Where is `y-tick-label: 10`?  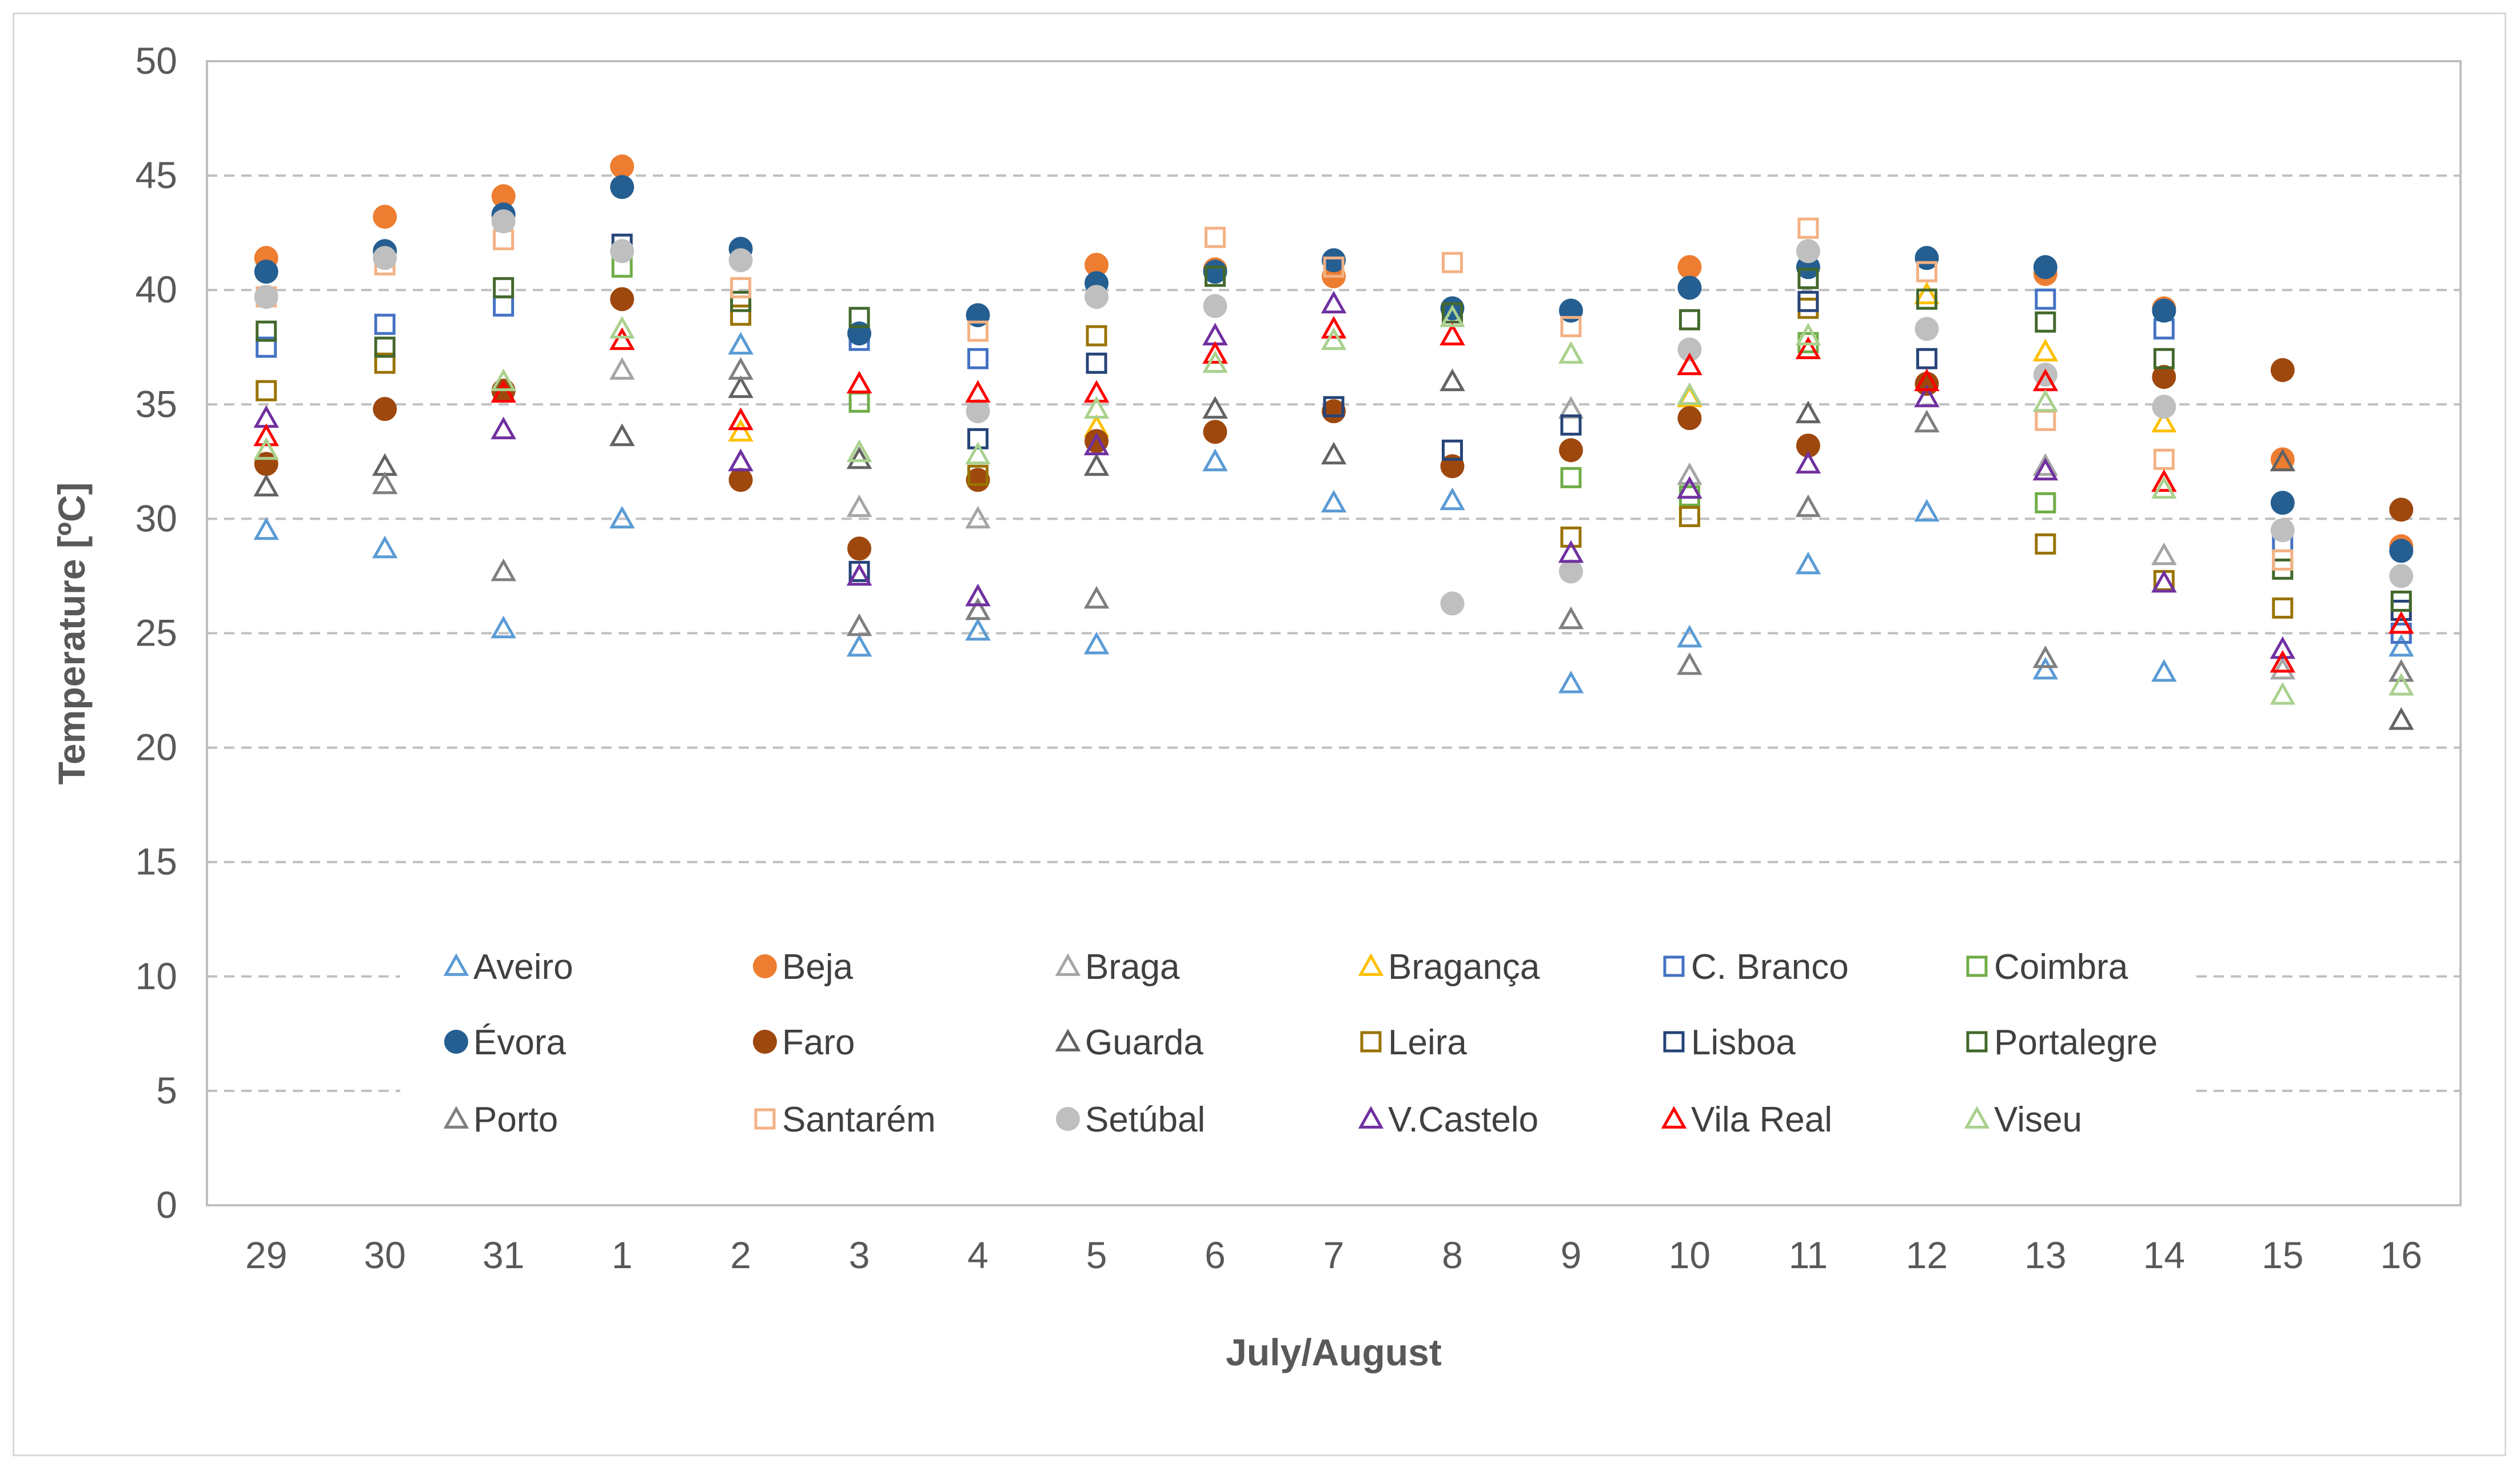 y-tick-label: 10 is located at coordinates (156, 976).